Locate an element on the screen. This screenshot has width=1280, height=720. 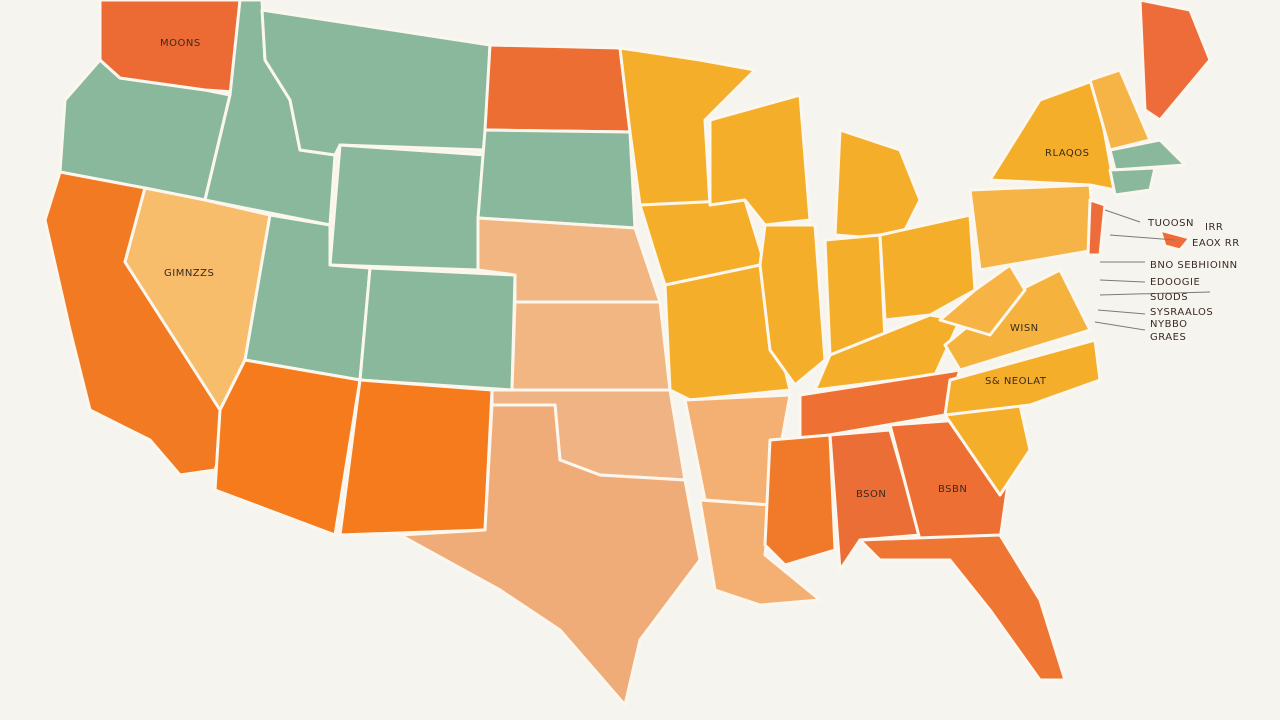
west-virginia is located at coordinates (982, 300).